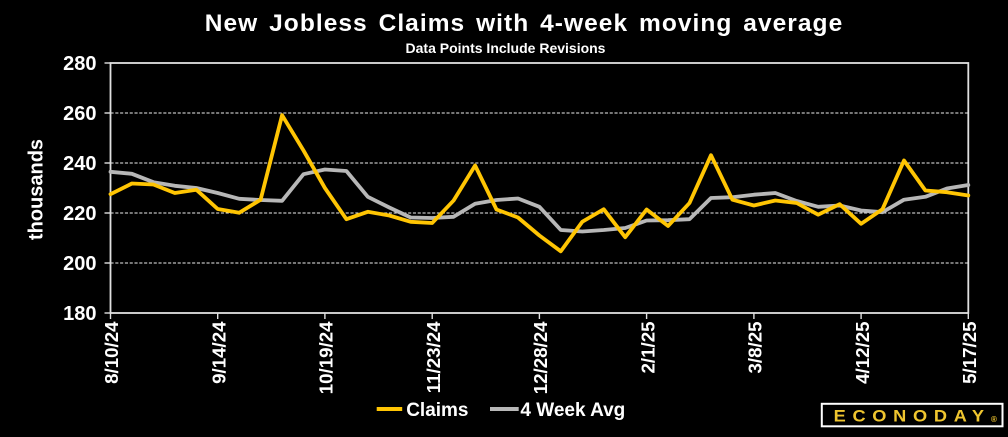  I want to click on svg-text: 9/14/24, so click(218, 352).